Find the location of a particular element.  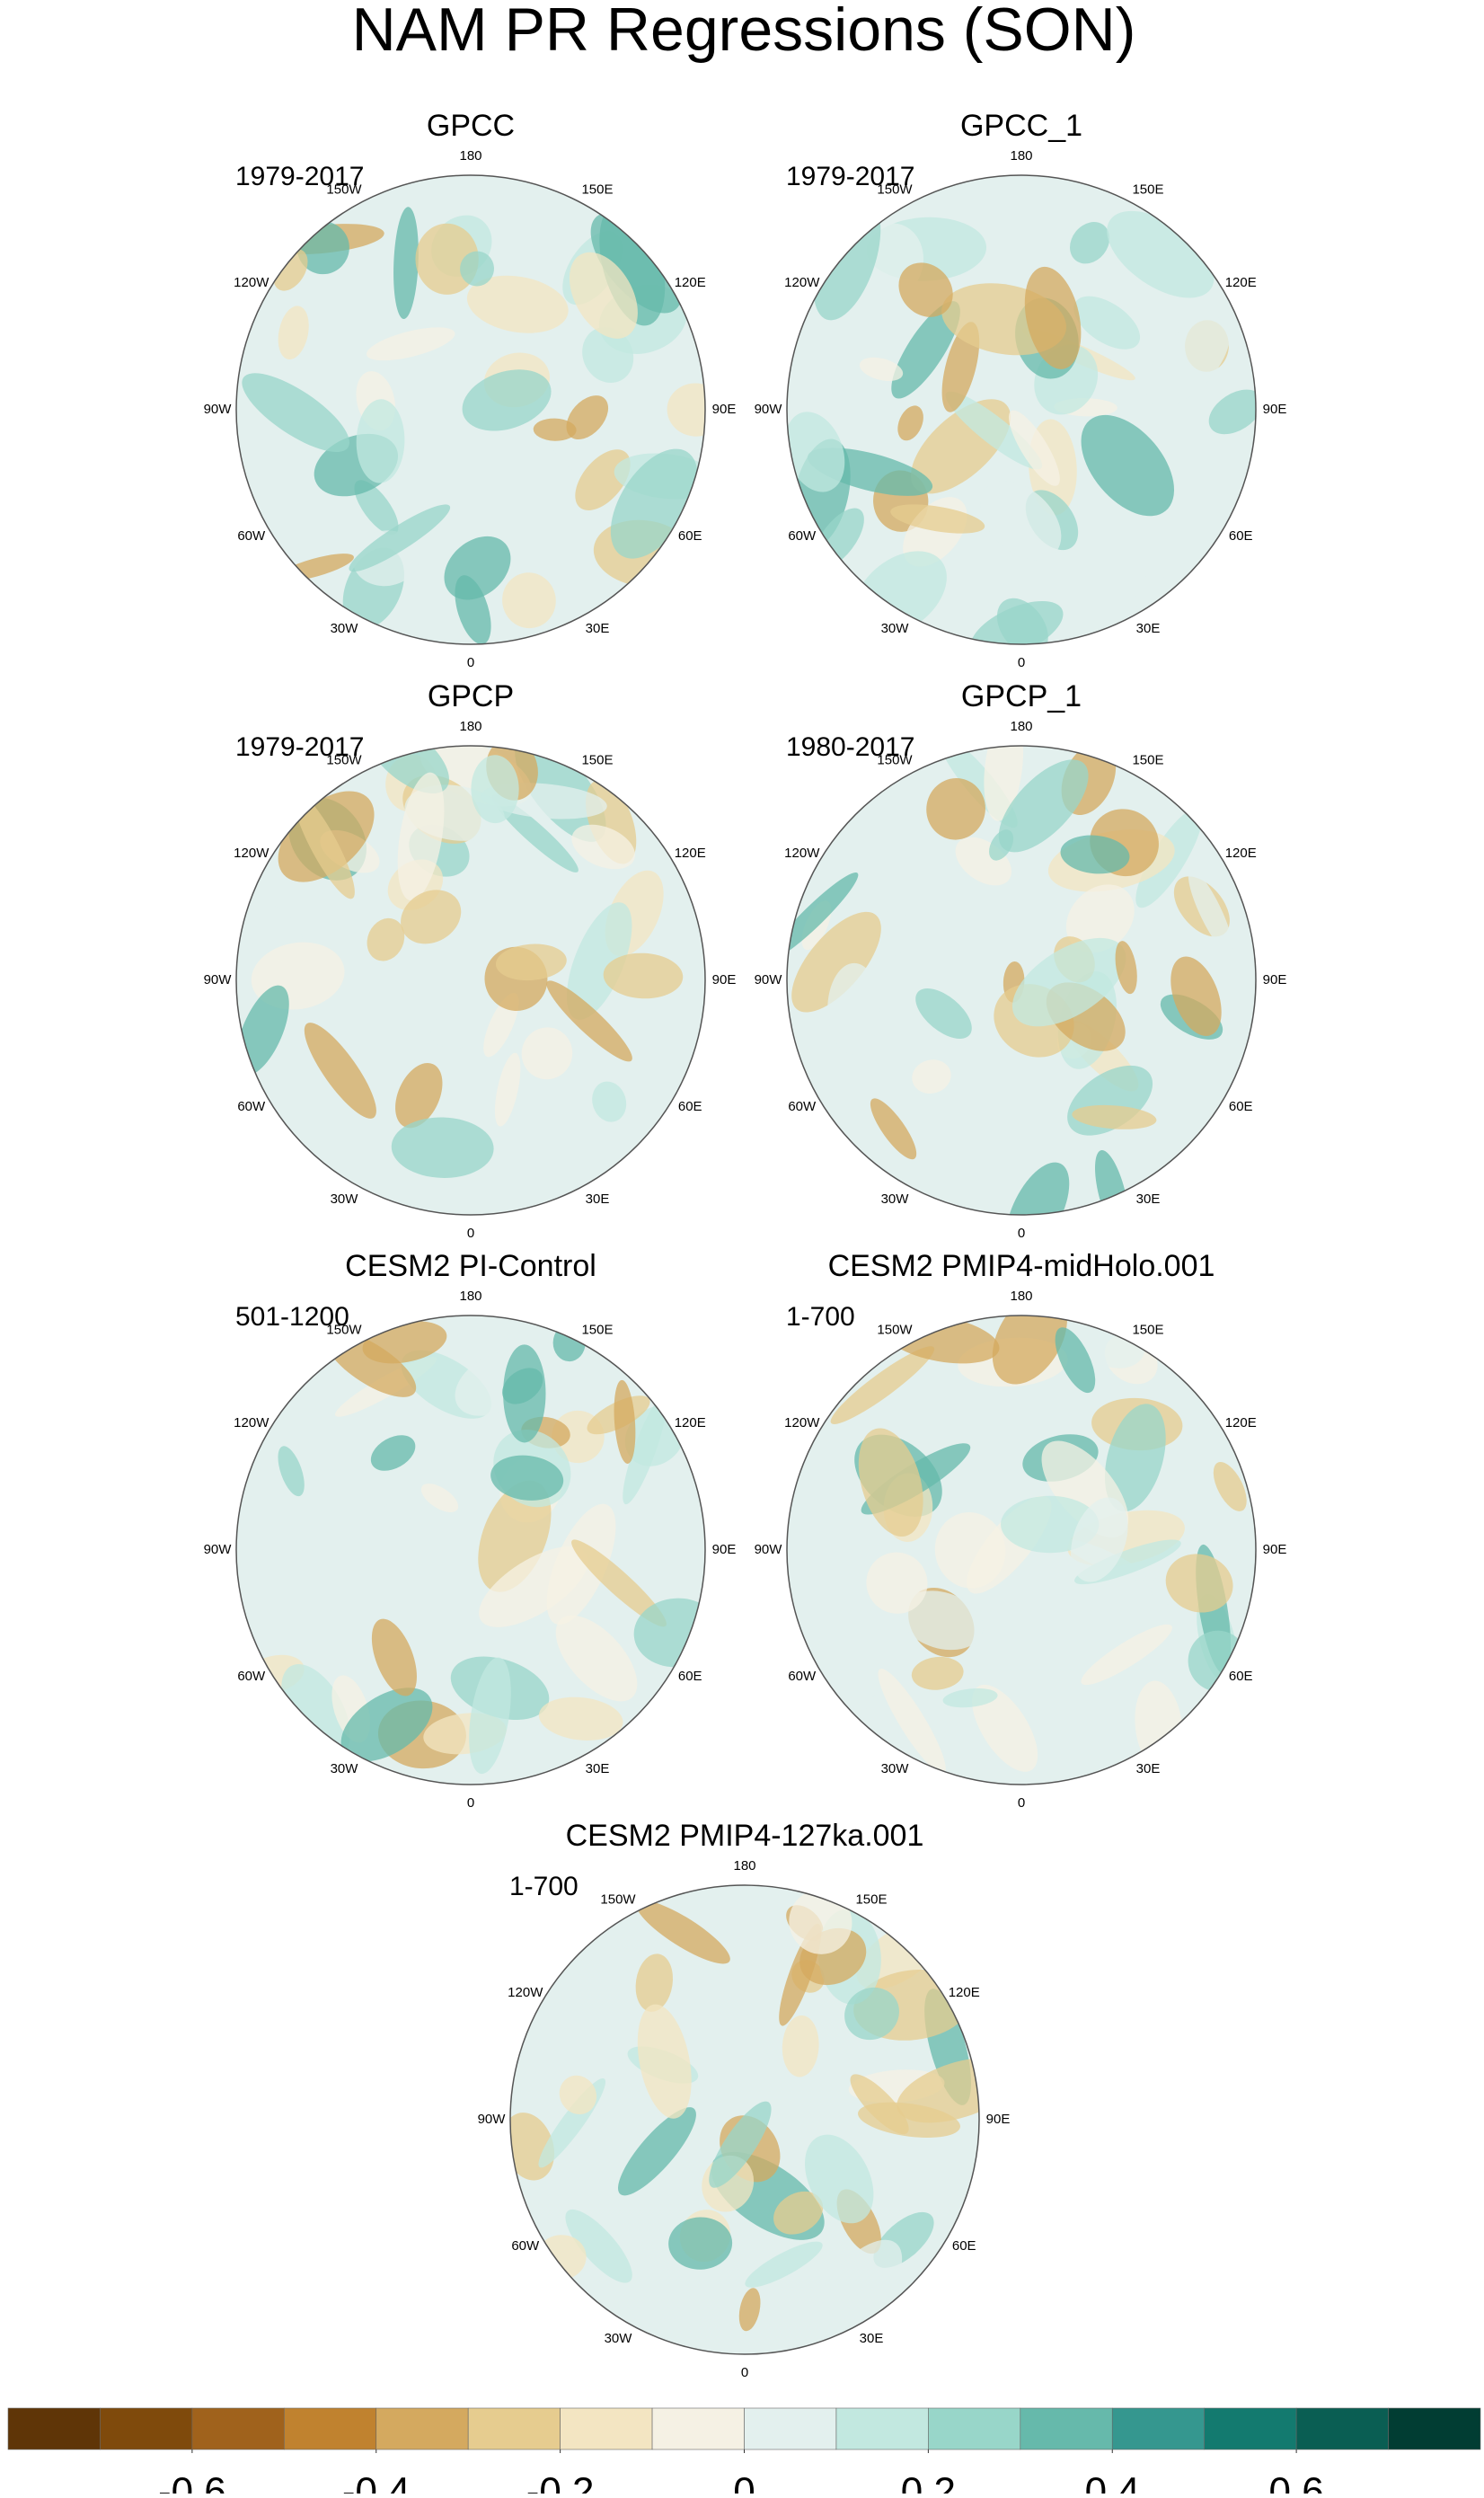

longitude-label: 90W is located at coordinates (218, 980).